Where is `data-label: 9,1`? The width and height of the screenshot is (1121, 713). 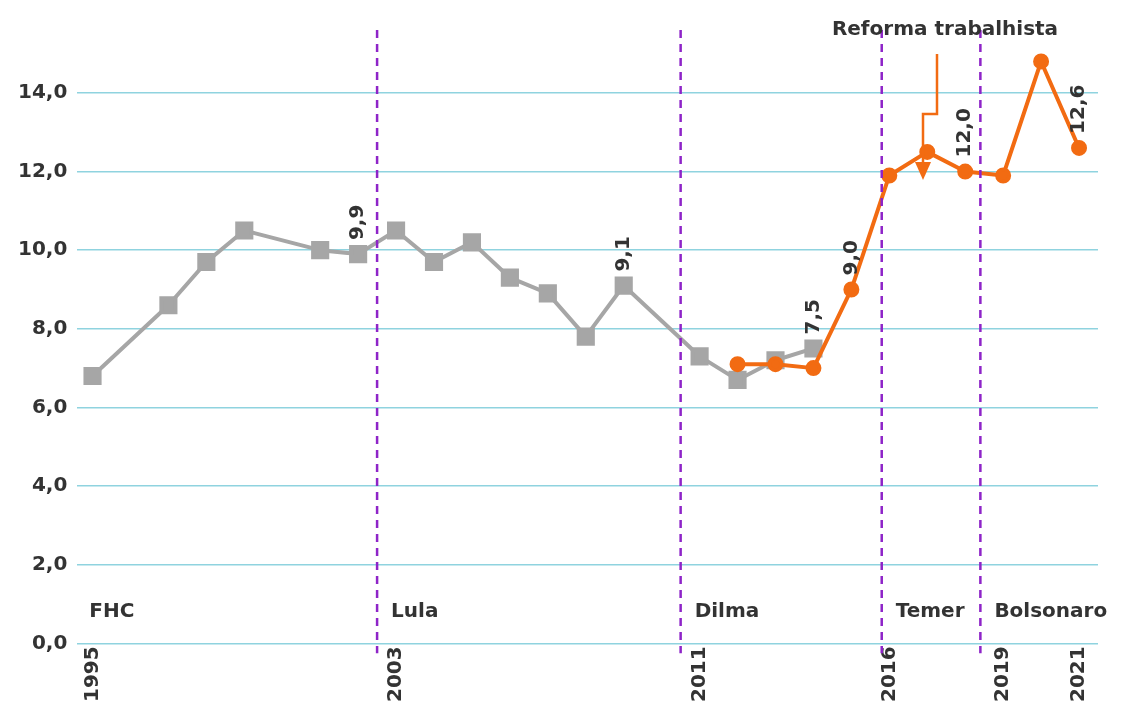
data-label: 9,1 is located at coordinates (621, 254).